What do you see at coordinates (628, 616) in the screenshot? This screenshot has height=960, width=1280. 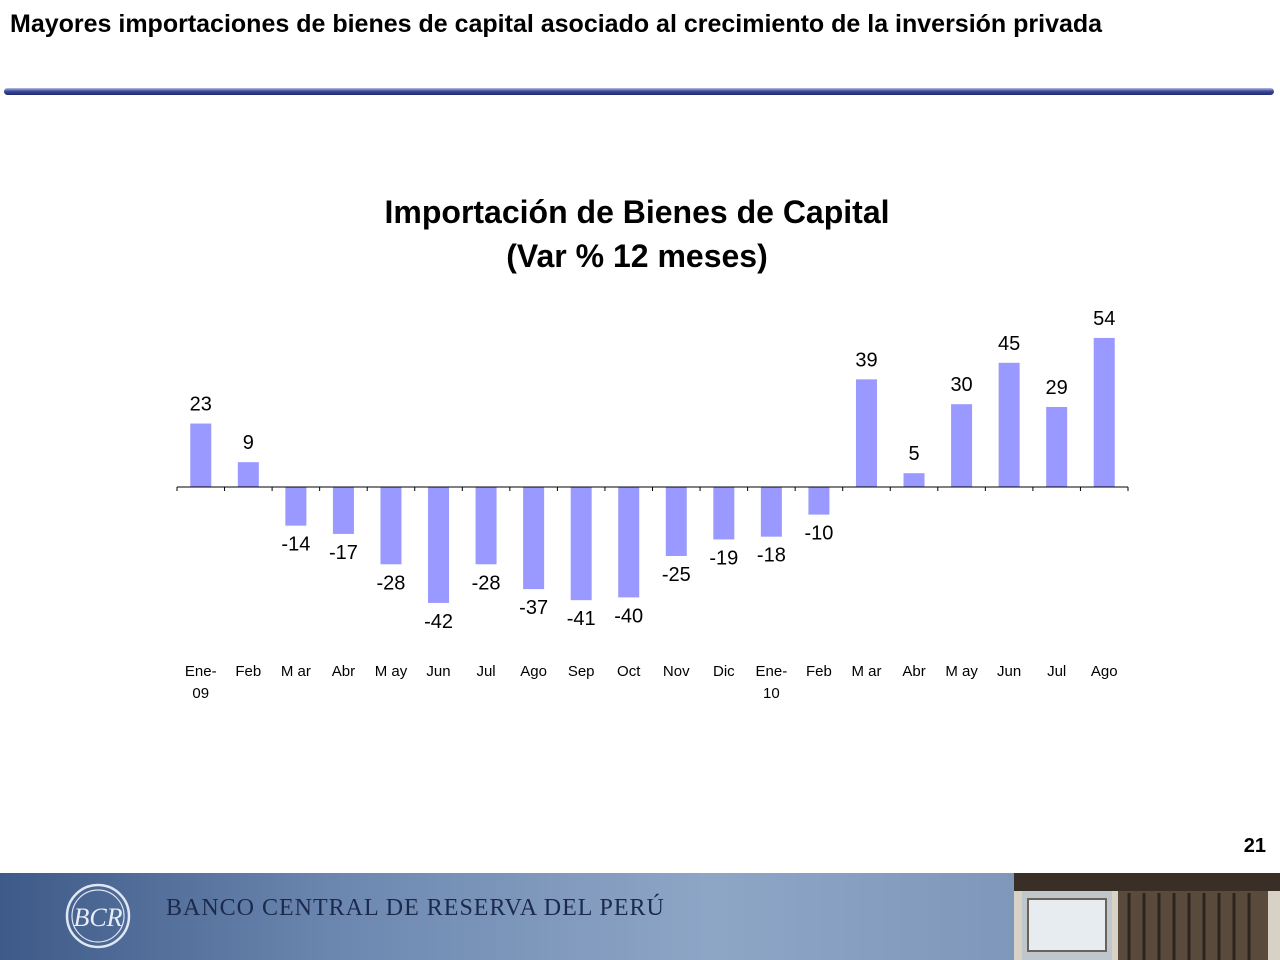 I see `data-label-9: -40` at bounding box center [628, 616].